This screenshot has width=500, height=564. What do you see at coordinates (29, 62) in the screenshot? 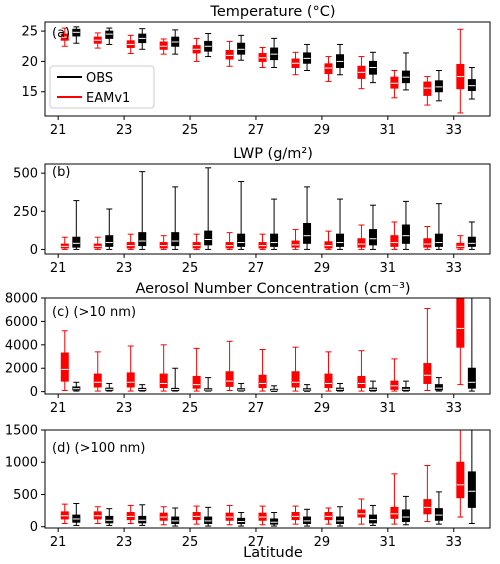
I see `y-tick-label: 20` at bounding box center [29, 62].